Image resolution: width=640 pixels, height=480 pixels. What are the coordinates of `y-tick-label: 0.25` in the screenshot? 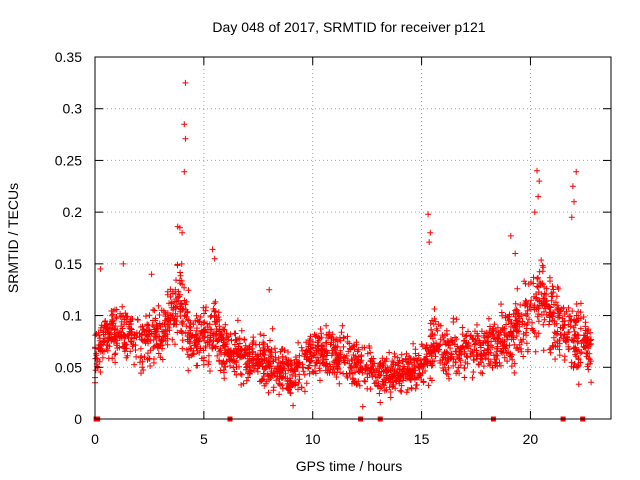 It's located at (68, 160).